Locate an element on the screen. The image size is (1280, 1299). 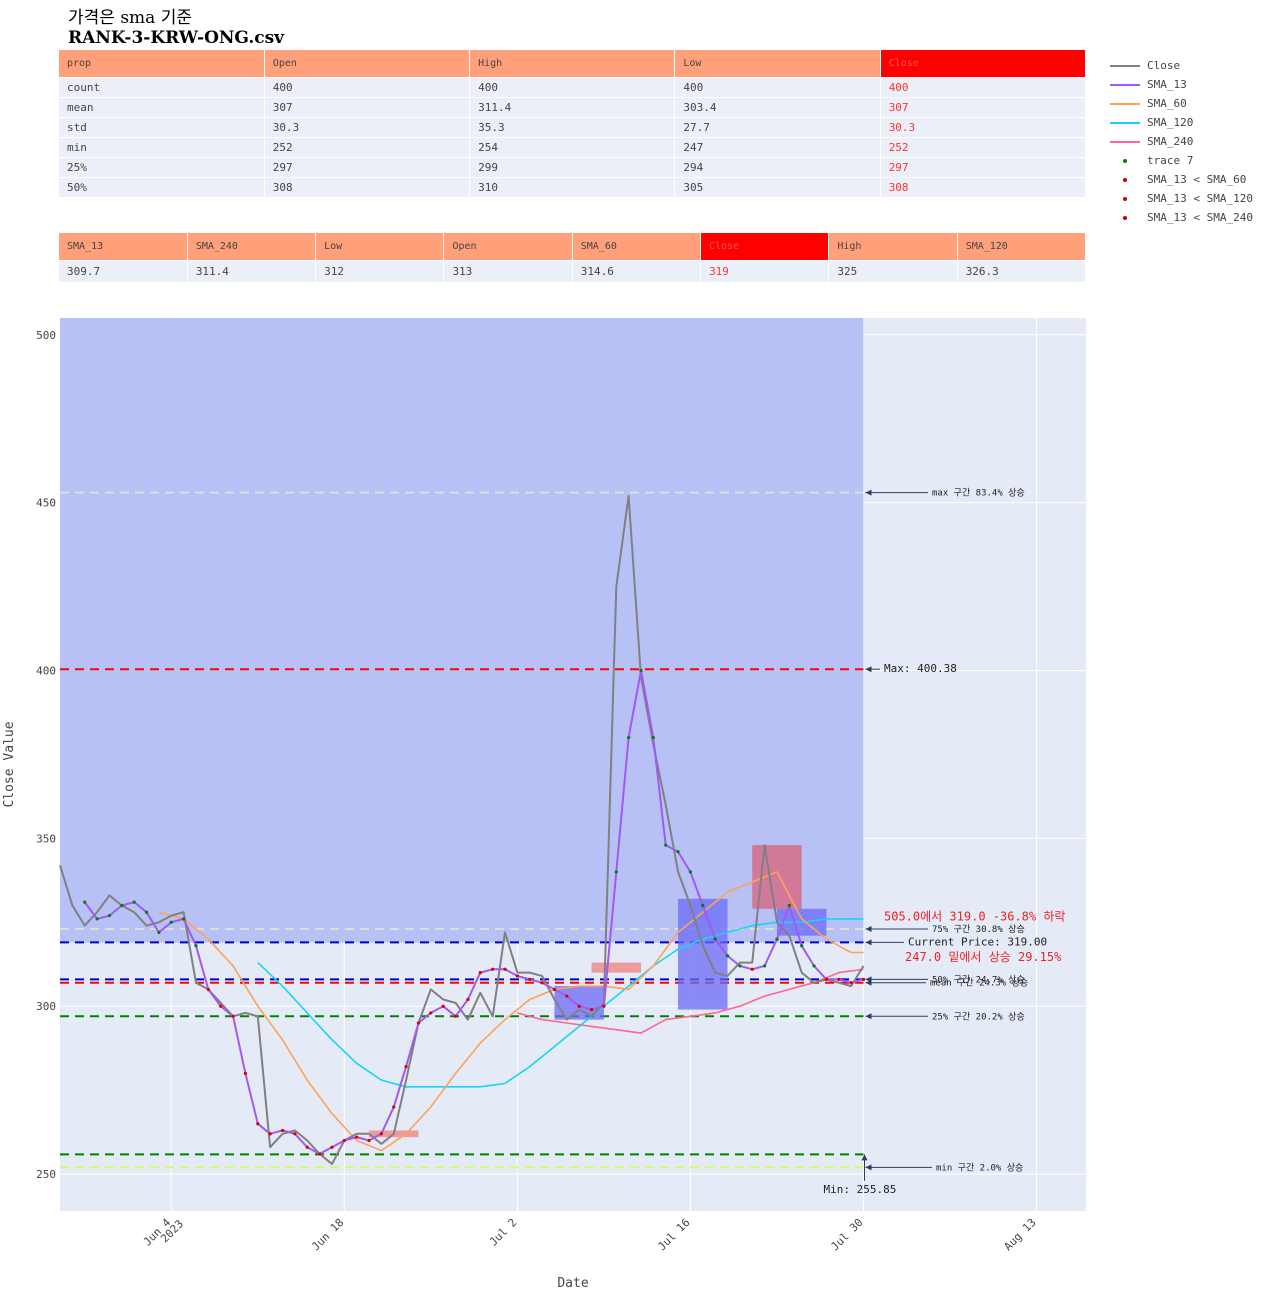
x-tick-label: Jul 2 is located at coordinates (503, 1232).